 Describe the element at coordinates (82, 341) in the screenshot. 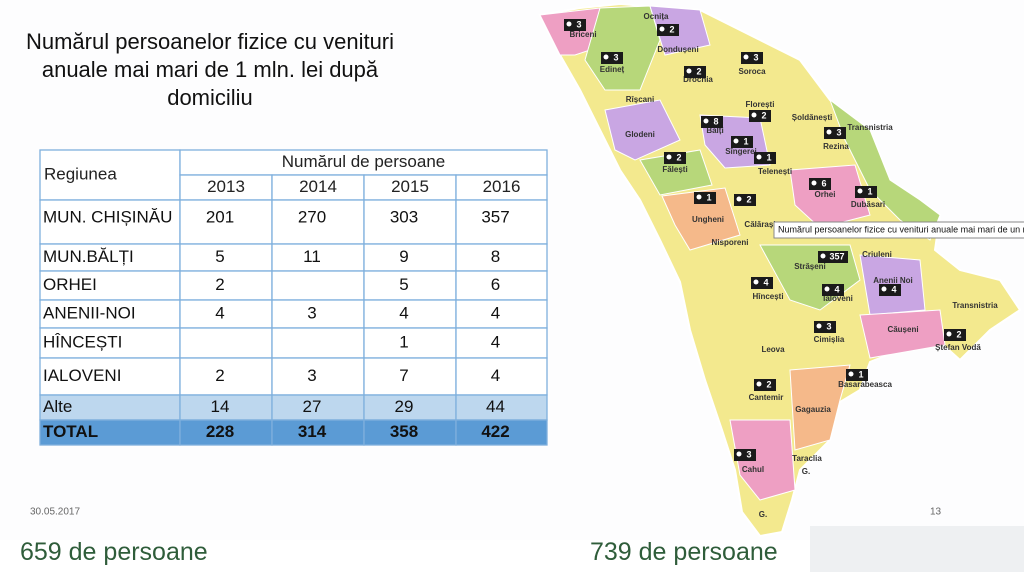

I see `row-label: HÎNCEȘTI` at that location.